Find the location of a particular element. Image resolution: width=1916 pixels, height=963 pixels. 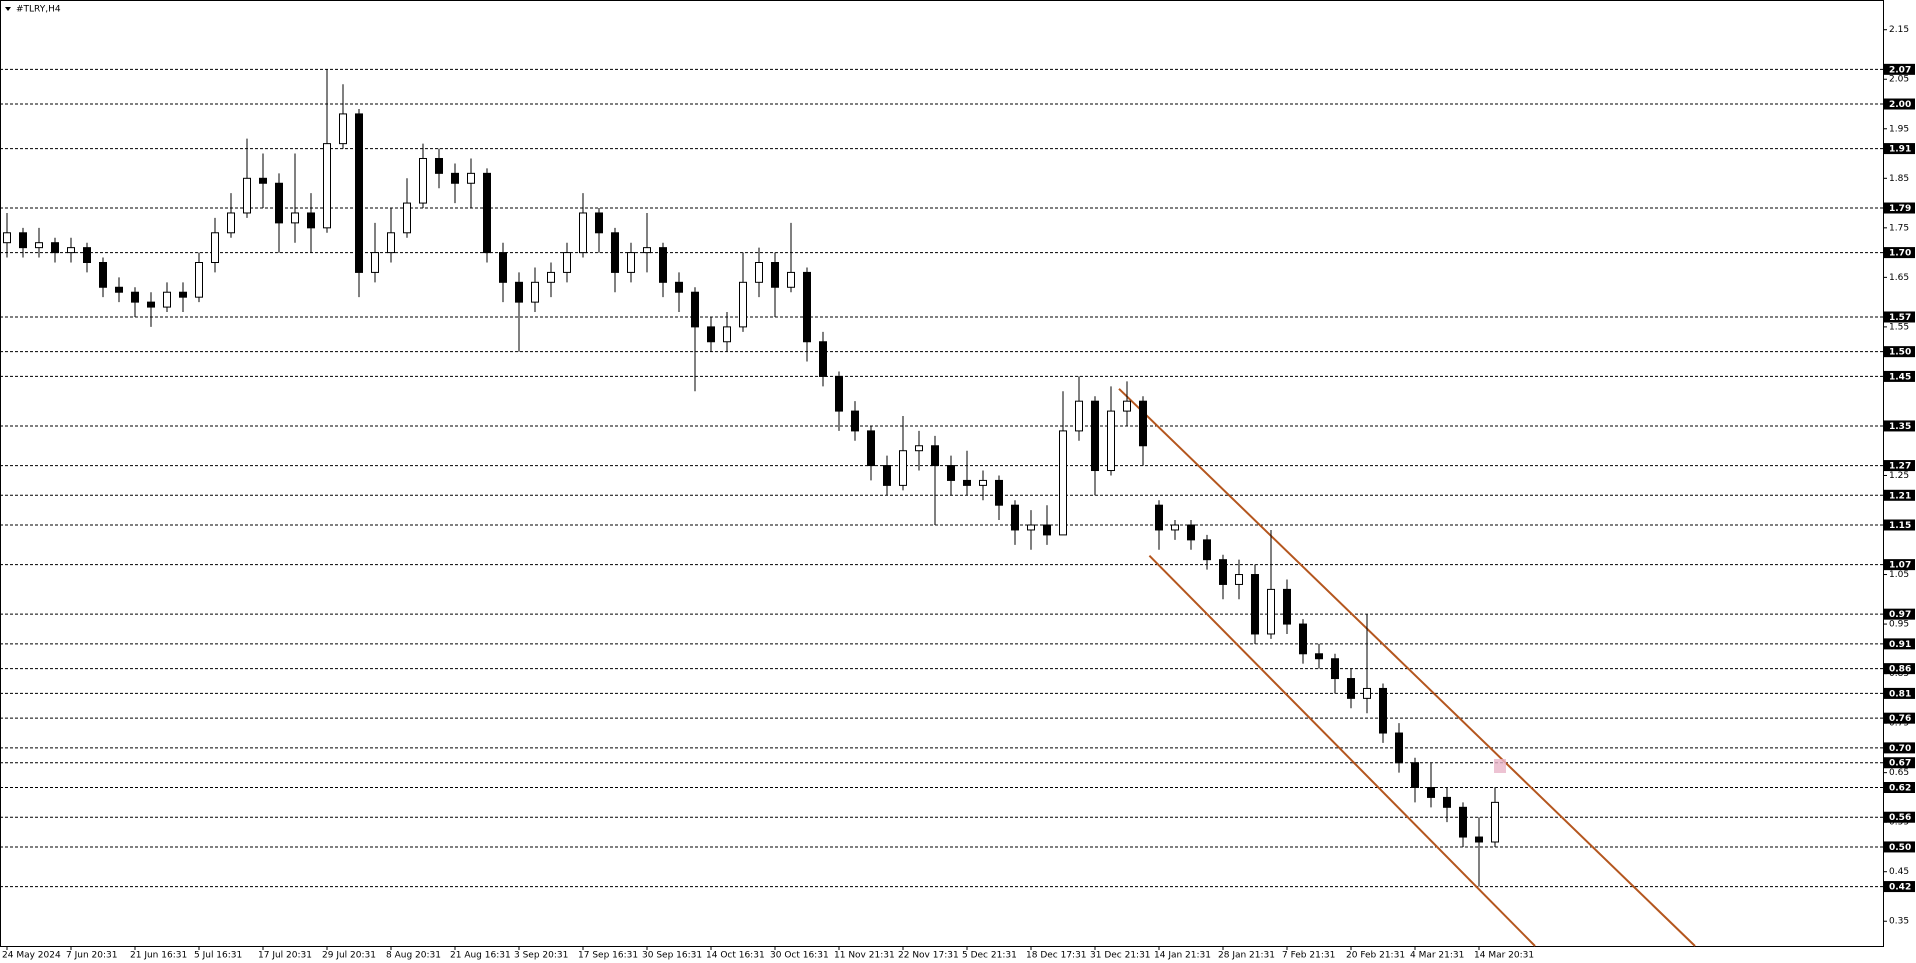

y-tick-label: 0.95 is located at coordinates (1899, 625).